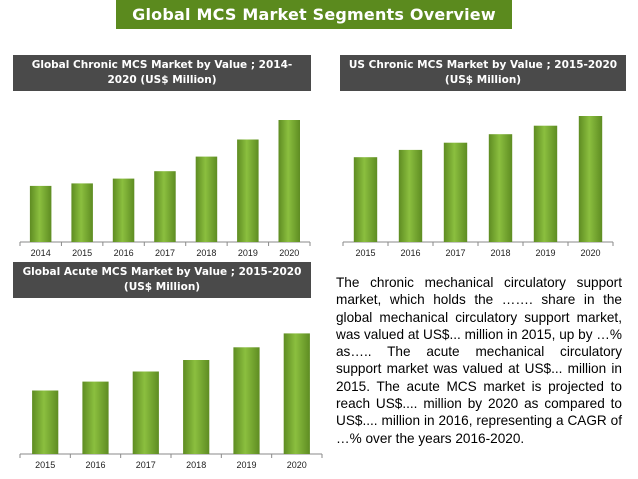 The image size is (638, 479). What do you see at coordinates (171, 401) in the screenshot?
I see `chart-global-acute: 2015 2016 2017 2018 2019 2020` at bounding box center [171, 401].